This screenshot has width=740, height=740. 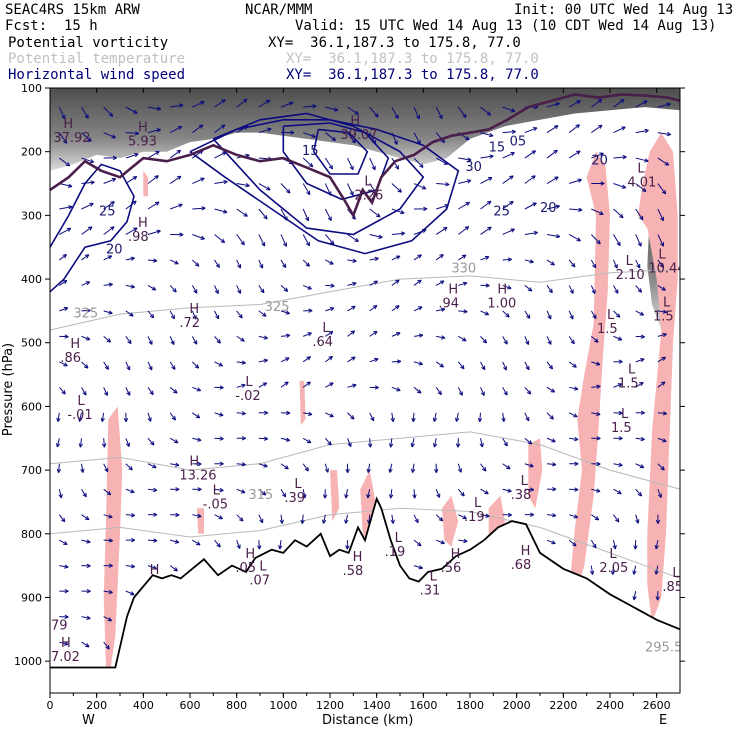 What do you see at coordinates (607, 329) in the screenshot?
I see `extremum-value: 1.5` at bounding box center [607, 329].